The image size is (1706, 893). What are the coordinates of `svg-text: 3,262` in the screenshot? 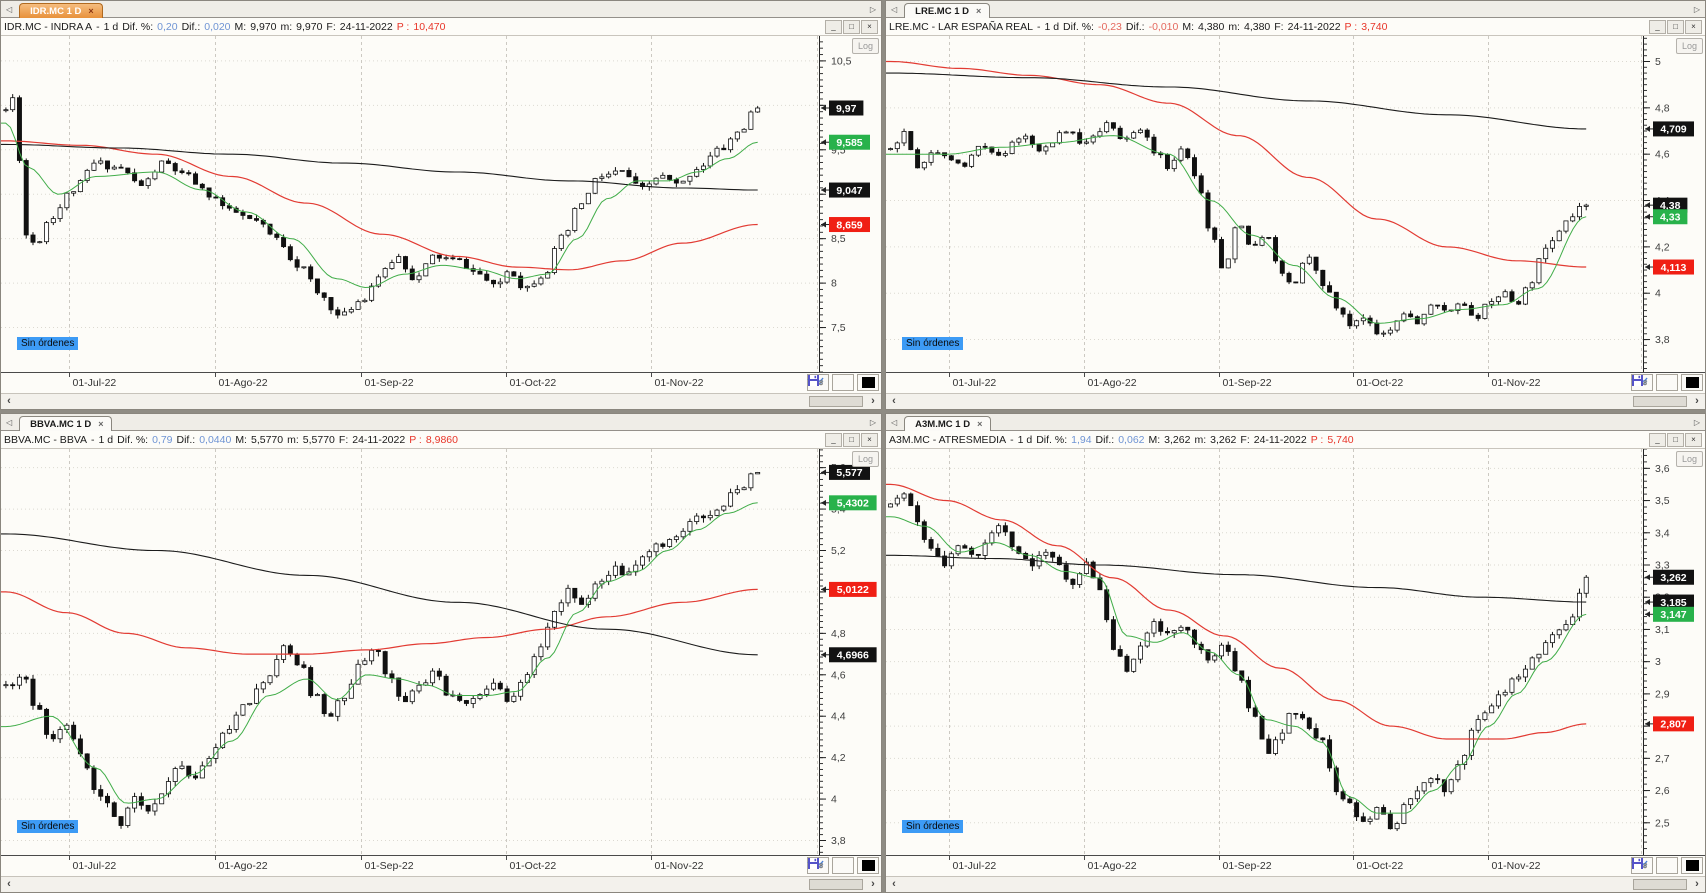 It's located at (1673, 578).